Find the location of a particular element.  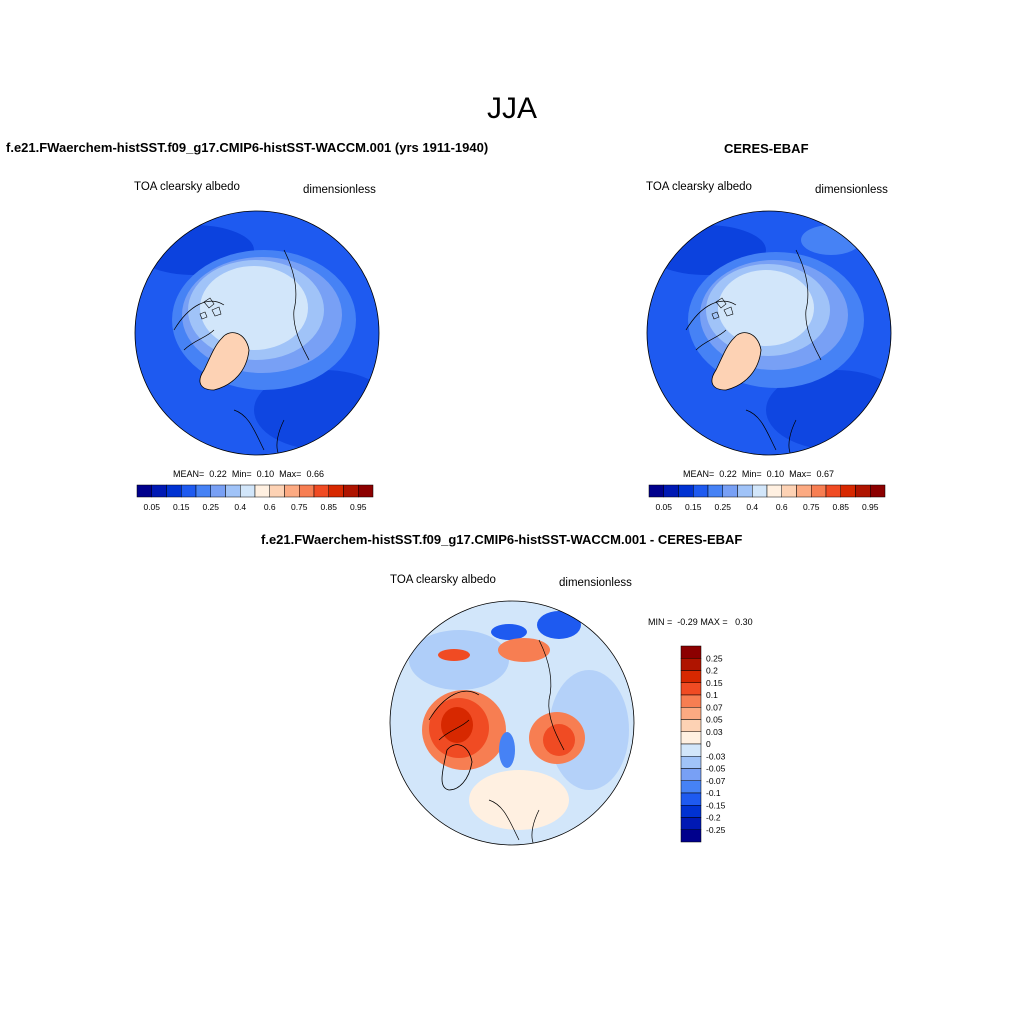

colorbar-tick-label: -0.25 is located at coordinates (716, 830).